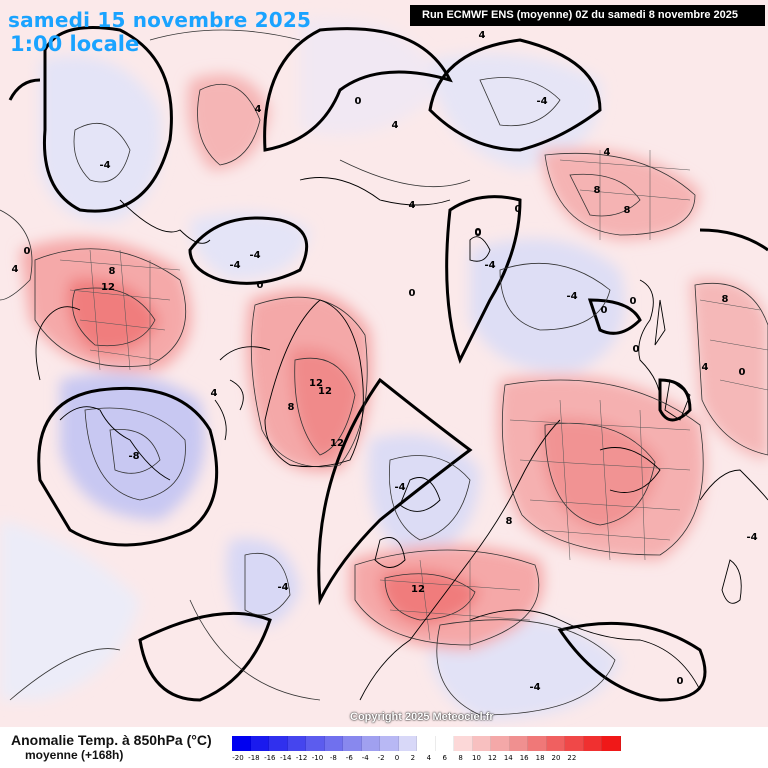 The width and height of the screenshot is (768, 768). What do you see at coordinates (476, 758) in the screenshot?
I see `color-scale-tick: 10` at bounding box center [476, 758].